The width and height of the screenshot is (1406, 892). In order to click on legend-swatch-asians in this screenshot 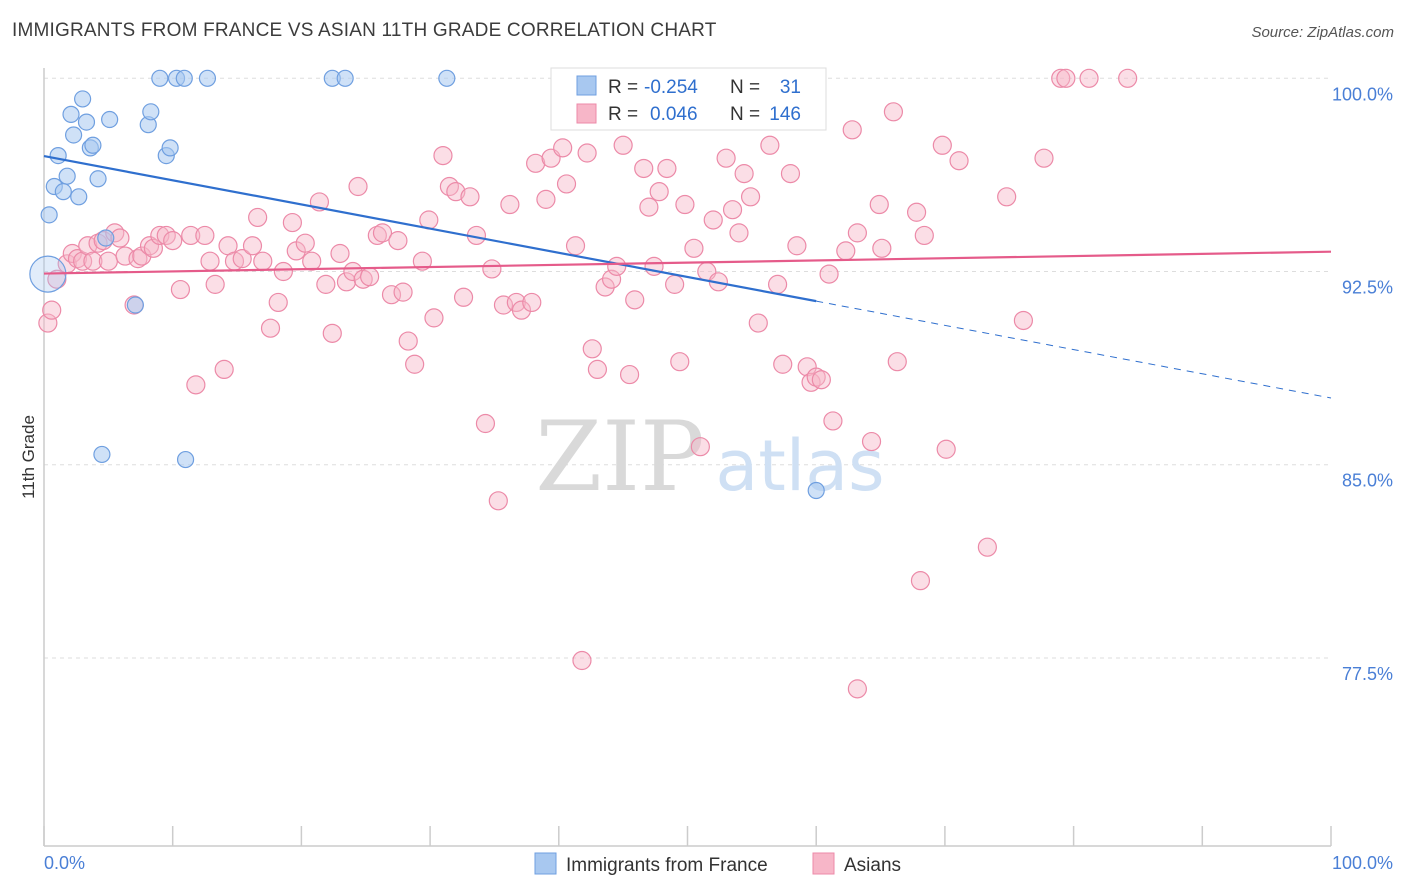, I will do `click(586, 113)`.